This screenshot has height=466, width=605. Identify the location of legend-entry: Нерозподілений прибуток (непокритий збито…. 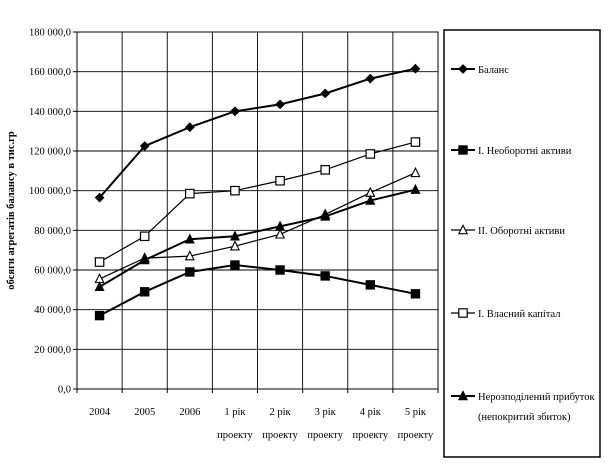
(523, 406).